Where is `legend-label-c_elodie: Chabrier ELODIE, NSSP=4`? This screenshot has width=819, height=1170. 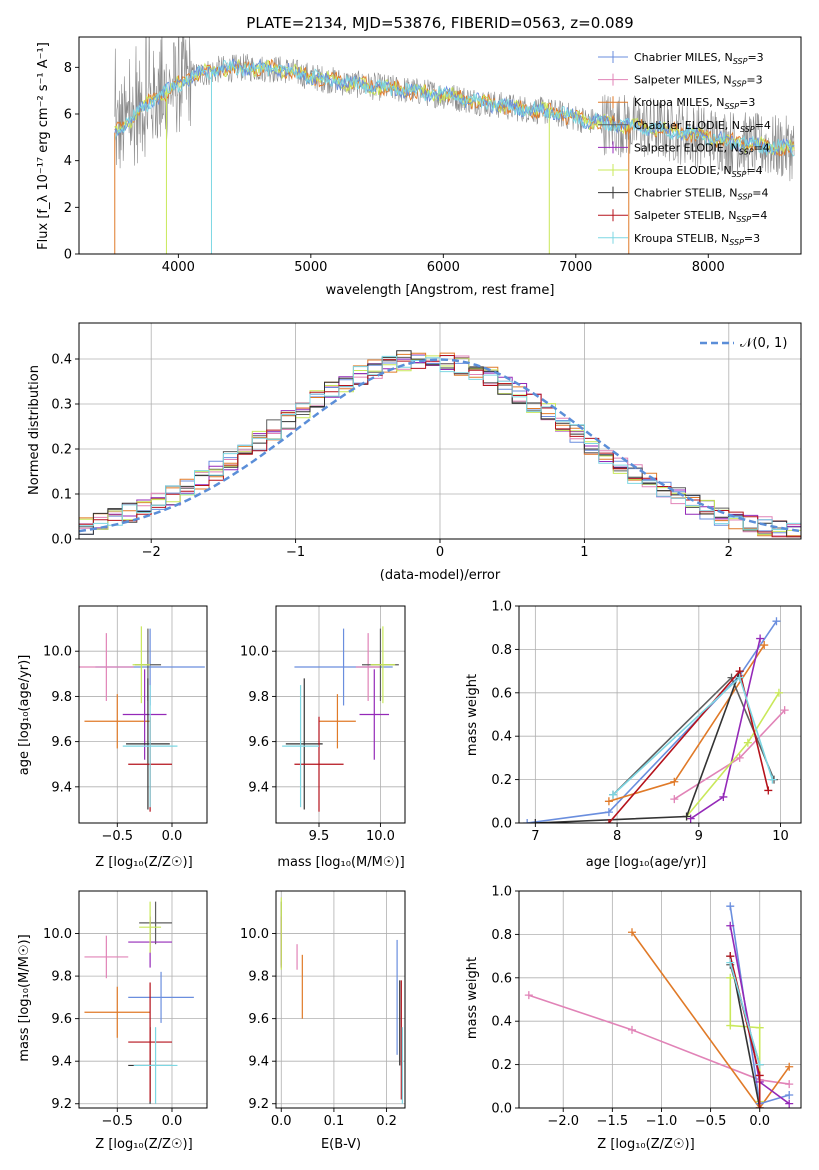
legend-label-c_elodie: Chabrier ELODIE, NSSP=4 is located at coordinates (702, 126).